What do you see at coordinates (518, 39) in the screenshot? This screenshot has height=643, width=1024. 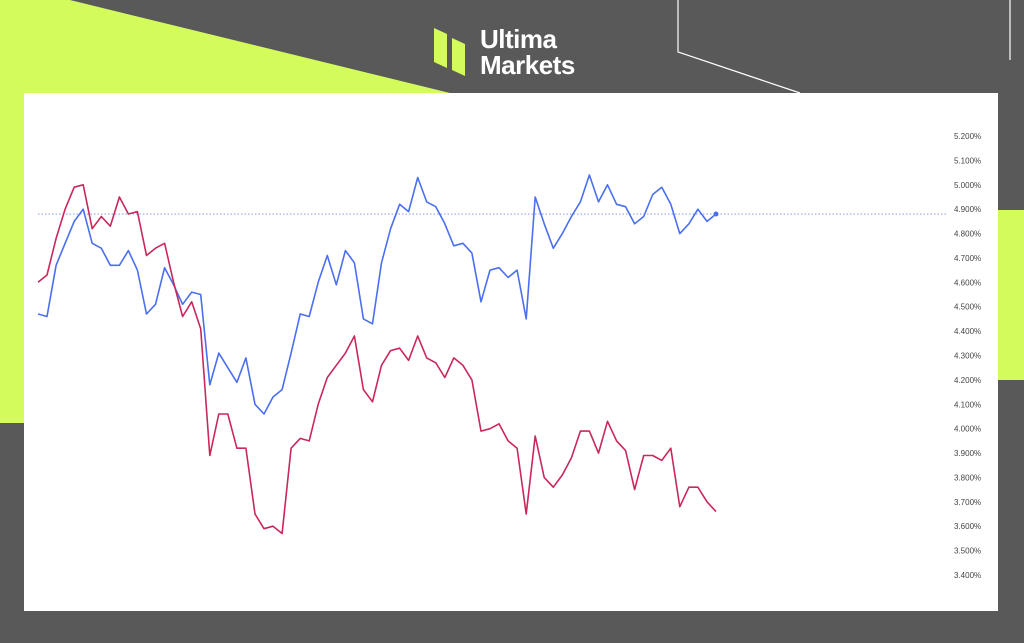 I see `brand-name-line1: Ultima` at bounding box center [518, 39].